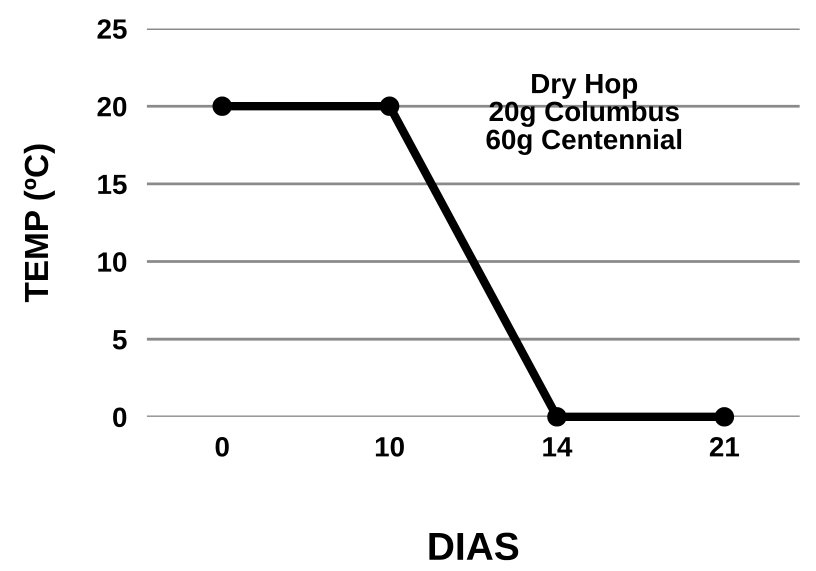 The height and width of the screenshot is (571, 816). Describe the element at coordinates (112, 106) in the screenshot. I see `y-tick-label: 20` at that location.